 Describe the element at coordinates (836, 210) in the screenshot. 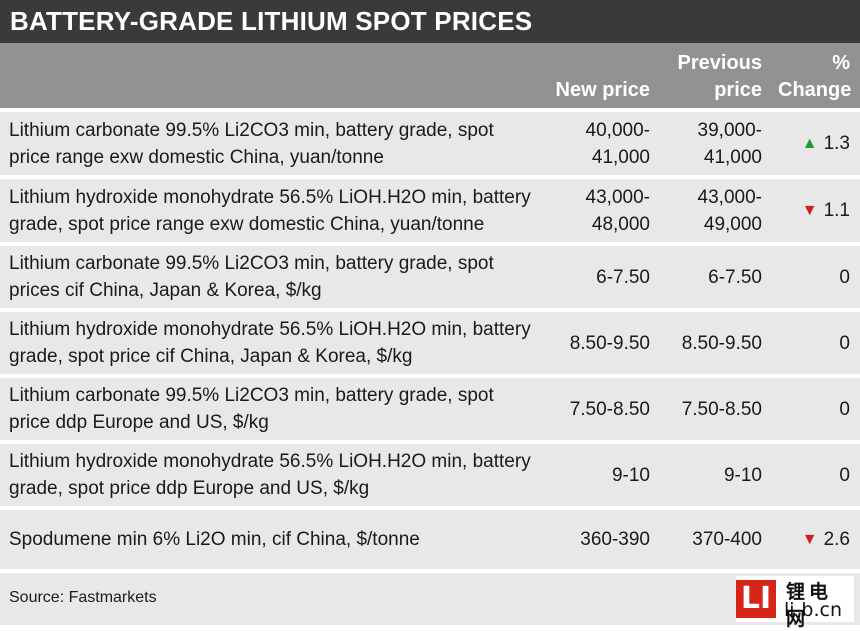

I see `change-value: 1.1` at that location.